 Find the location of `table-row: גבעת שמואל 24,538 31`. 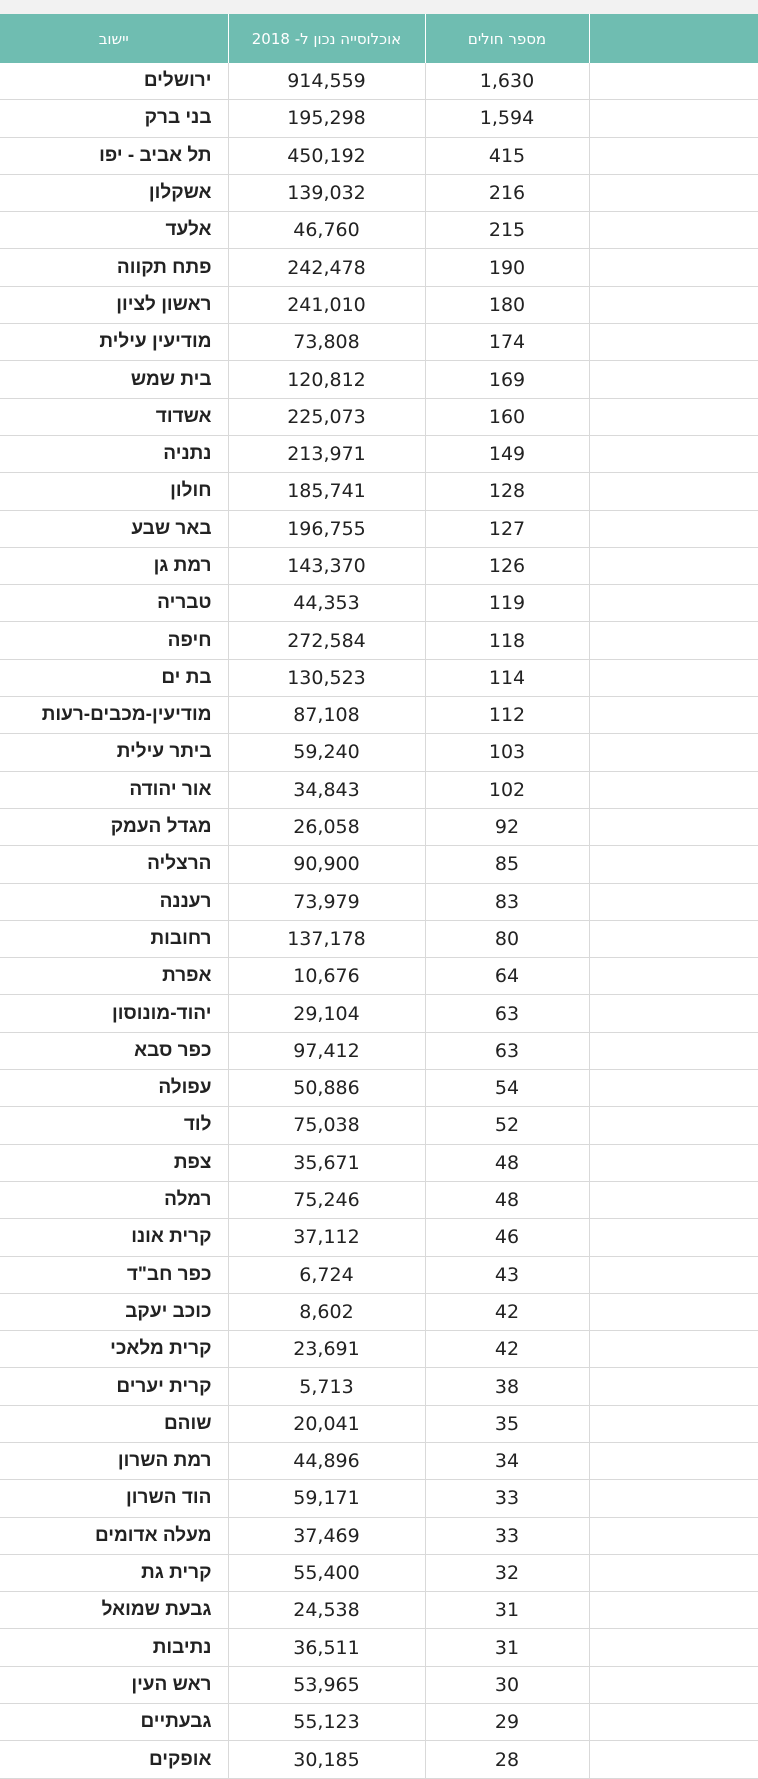

table-row: גבעת שמואל 24,538 31 is located at coordinates (379, 1610).